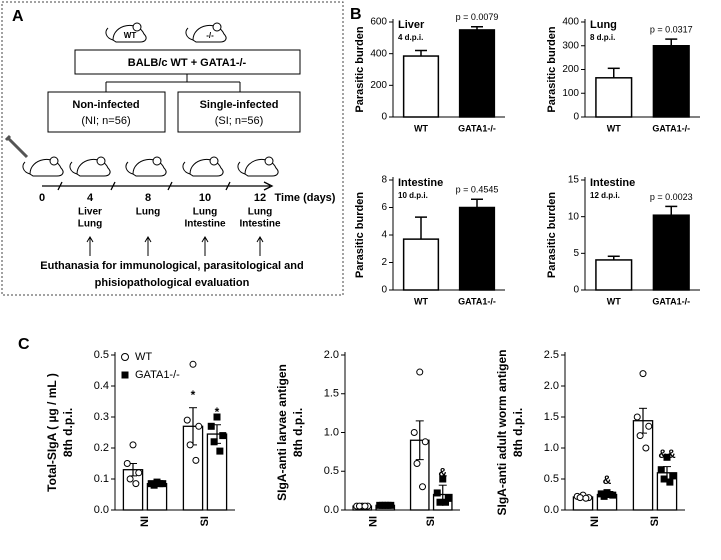 This screenshot has height=560, width=721. What do you see at coordinates (106, 112) in the screenshot?
I see `group-box` at bounding box center [106, 112].